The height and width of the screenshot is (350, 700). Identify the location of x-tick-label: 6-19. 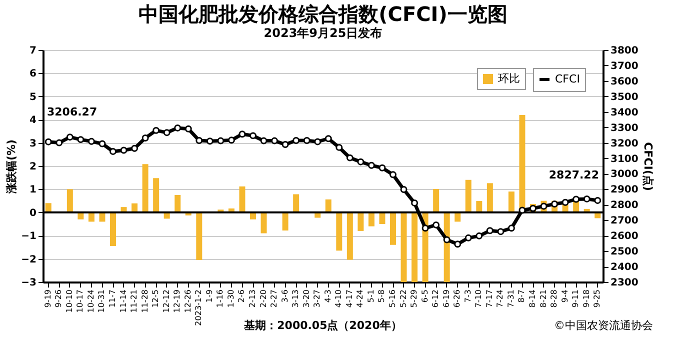
(446, 299).